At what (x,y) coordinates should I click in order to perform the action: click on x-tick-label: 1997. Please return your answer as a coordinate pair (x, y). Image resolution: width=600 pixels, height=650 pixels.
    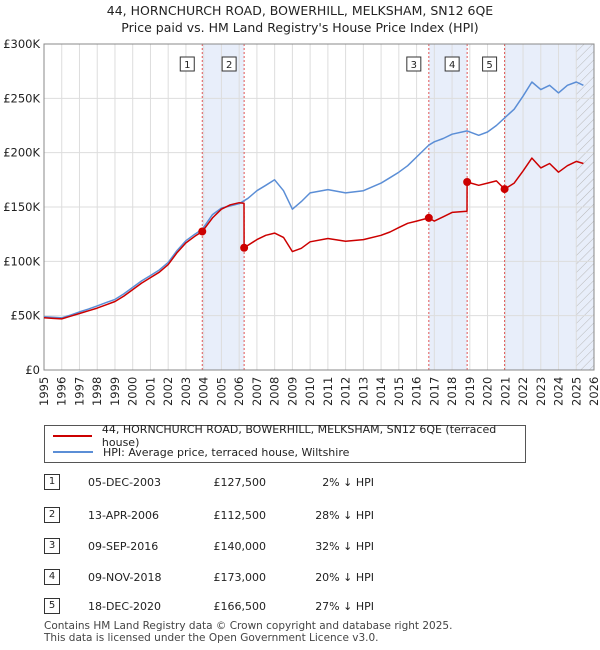
    Looking at the image, I should click on (79, 391).